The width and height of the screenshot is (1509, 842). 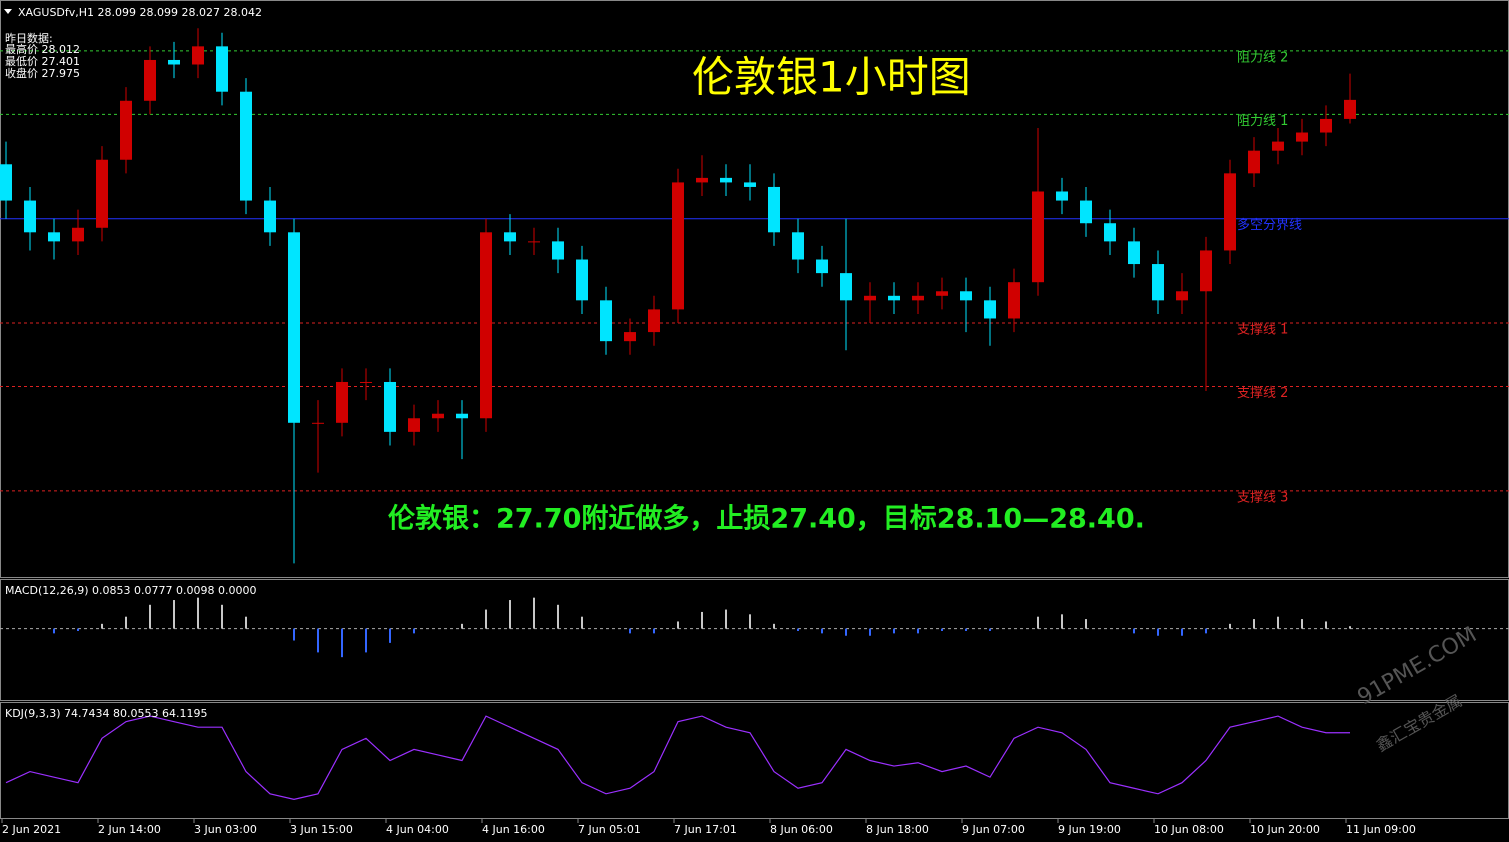 What do you see at coordinates (897, 829) in the screenshot?
I see `x-tick-label: 8 Jun 18:00` at bounding box center [897, 829].